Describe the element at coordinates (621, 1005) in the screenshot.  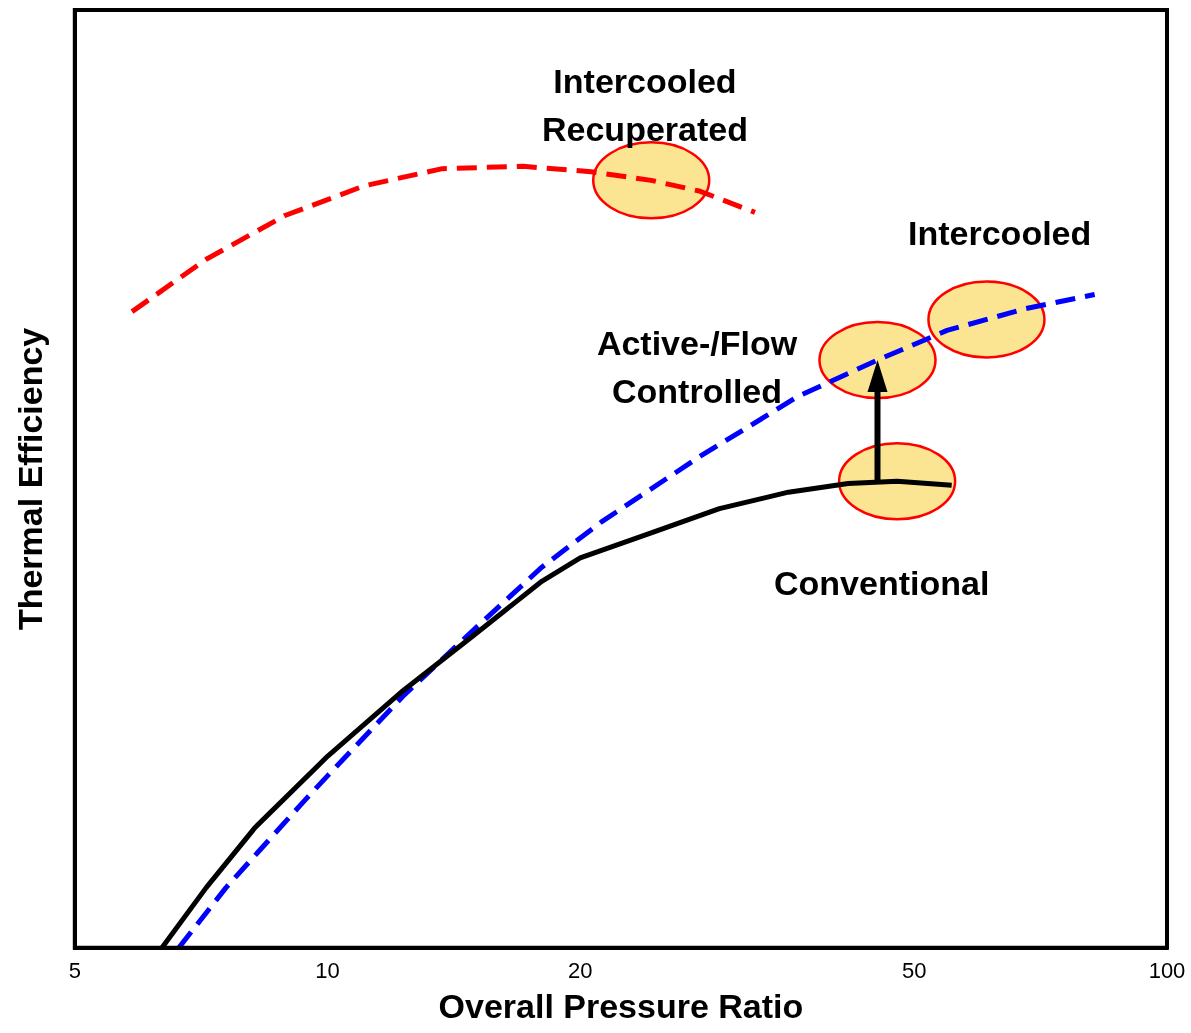
I see `x-axis-title: Overall Pressure Ratio` at that location.